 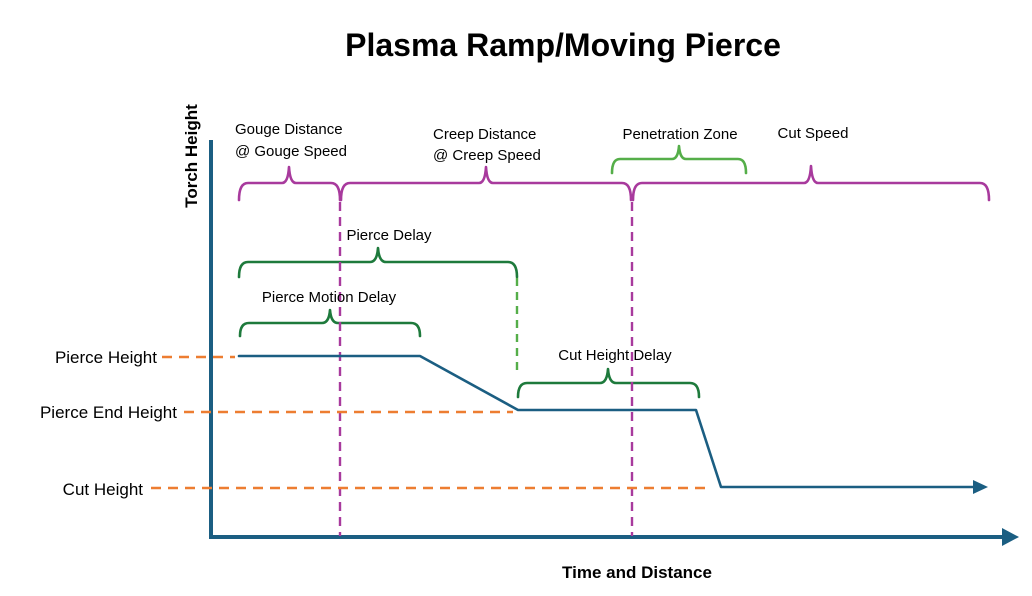 What do you see at coordinates (811, 183) in the screenshot?
I see `cut-speed-brace` at bounding box center [811, 183].